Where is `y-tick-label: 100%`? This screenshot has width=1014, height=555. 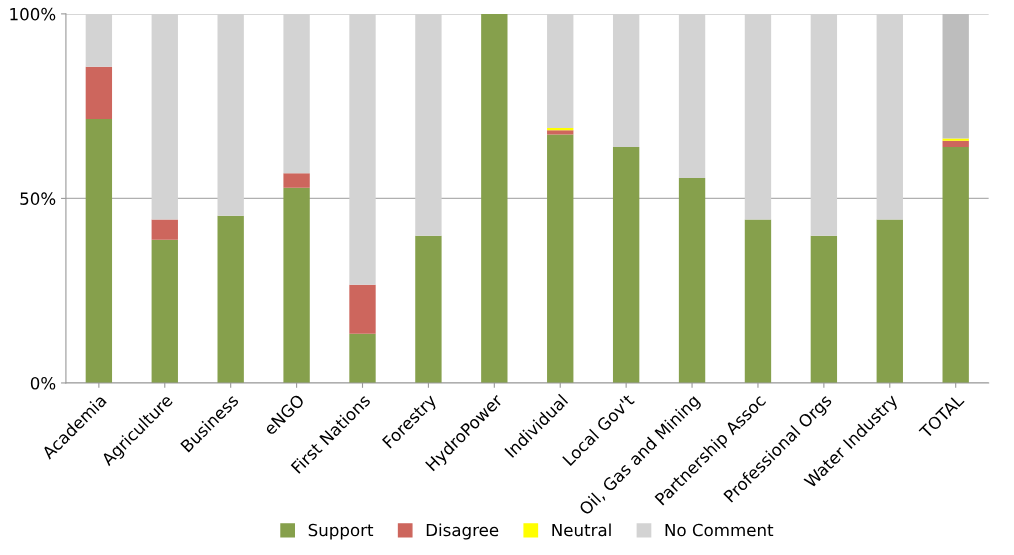 y-tick-label: 100% is located at coordinates (33, 14).